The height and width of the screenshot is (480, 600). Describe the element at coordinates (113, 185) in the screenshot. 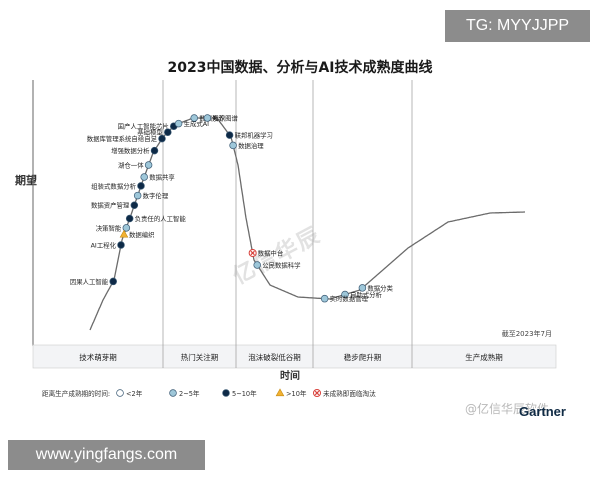

I see `tech-label: 组装式数据分析` at that location.